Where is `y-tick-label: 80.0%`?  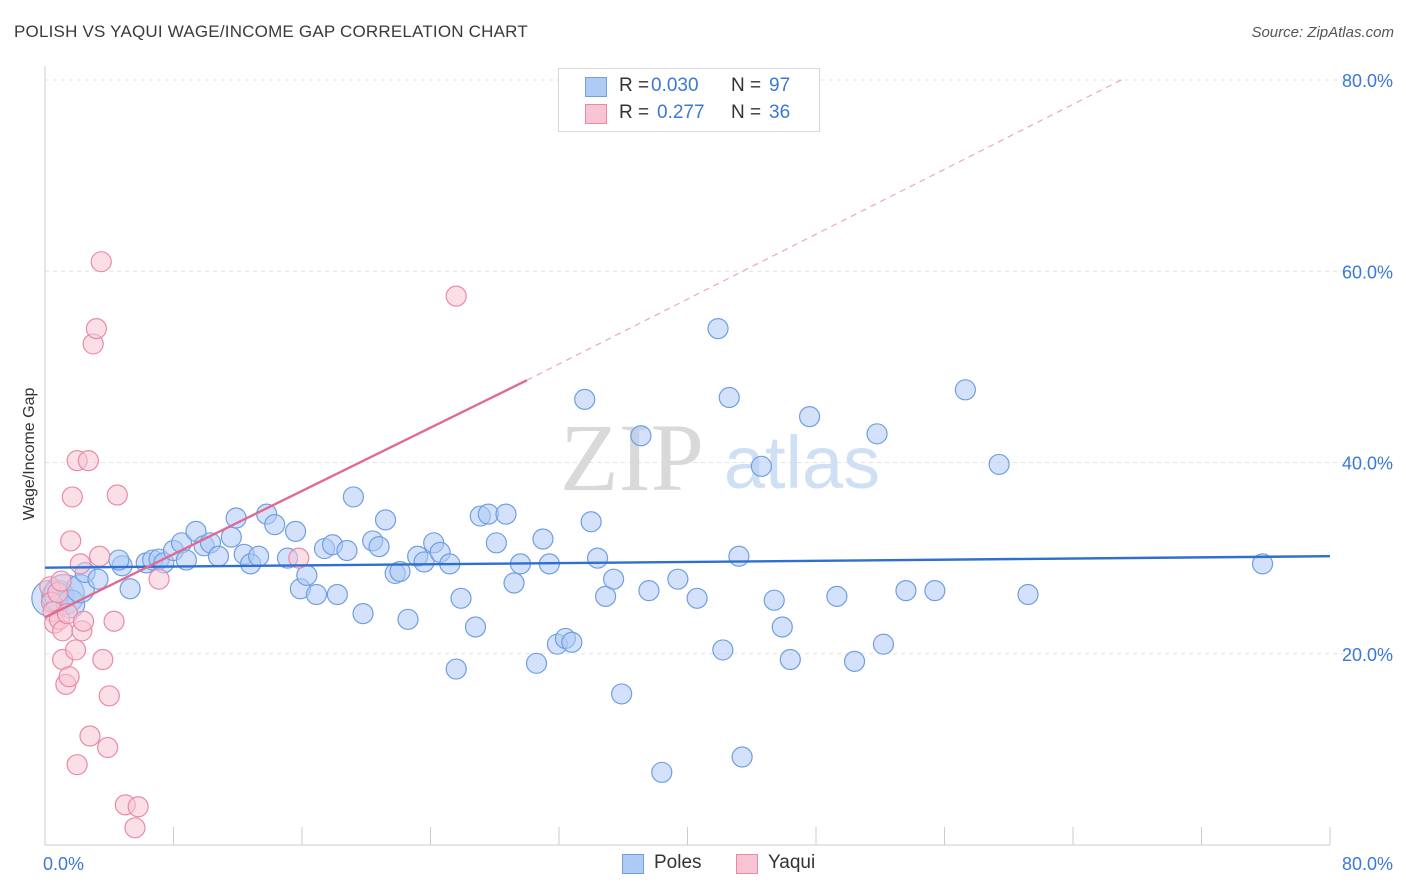
y-tick-label: 80.0% is located at coordinates (1367, 81).